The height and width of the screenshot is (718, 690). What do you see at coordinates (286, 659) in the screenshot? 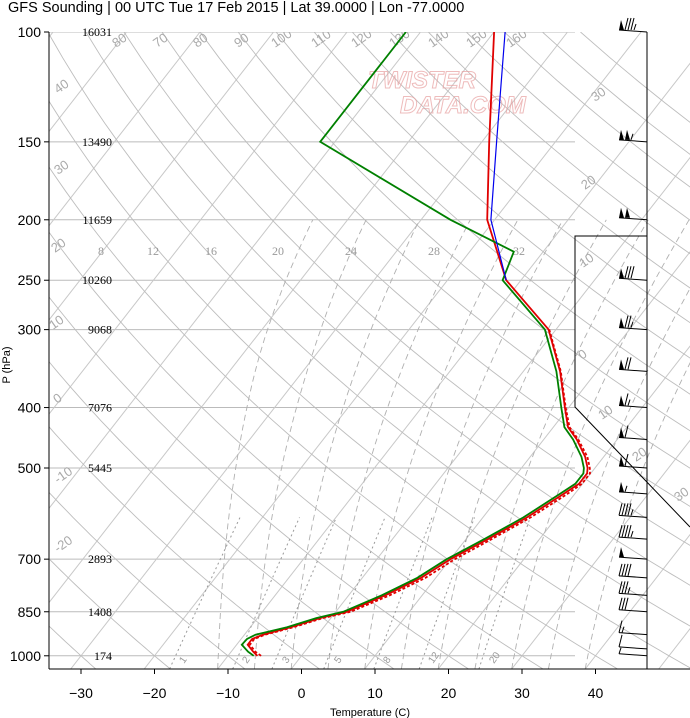
I see `mixing-ratio-label: 3` at bounding box center [286, 659].